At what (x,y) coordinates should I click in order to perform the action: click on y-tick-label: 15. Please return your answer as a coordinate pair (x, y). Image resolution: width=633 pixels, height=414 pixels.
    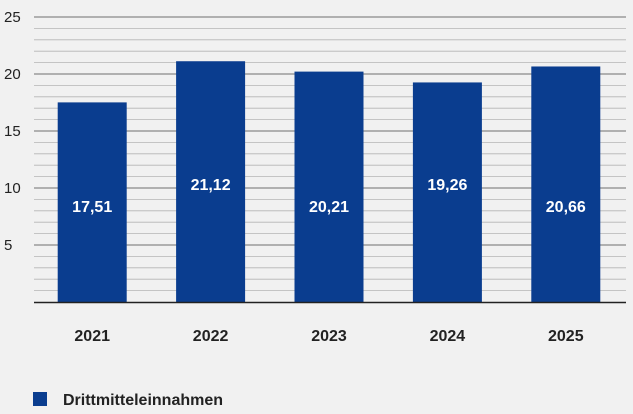
    Looking at the image, I should click on (12, 131).